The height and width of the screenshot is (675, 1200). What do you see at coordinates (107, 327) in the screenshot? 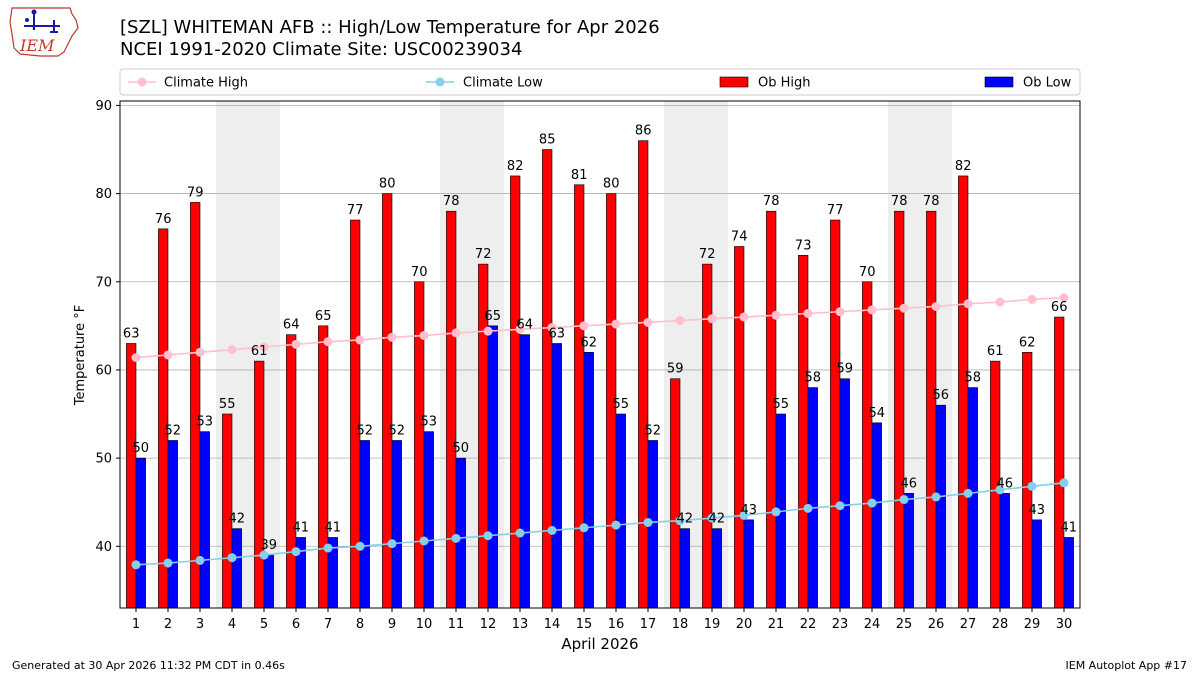
I see `y-axis-ticks: 40 50 60 70 80 90` at bounding box center [107, 327].